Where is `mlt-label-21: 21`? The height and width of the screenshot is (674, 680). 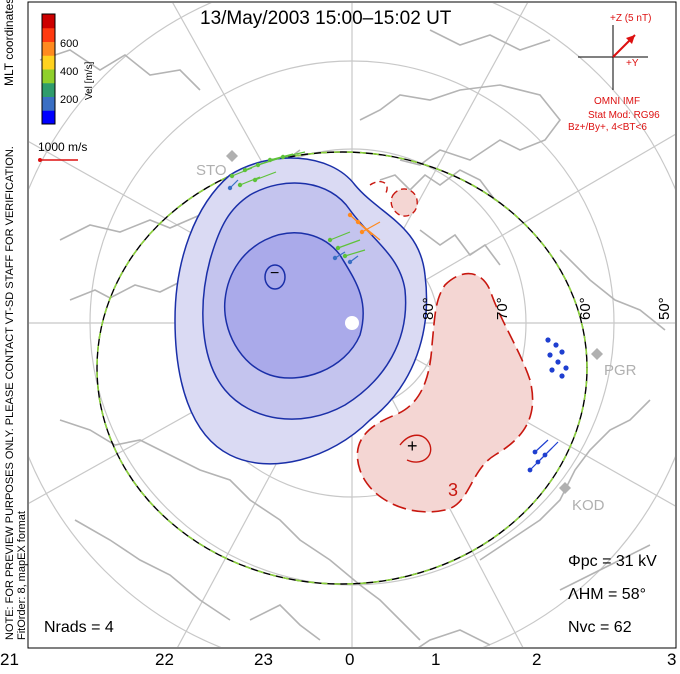
mlt-label-21: 21 is located at coordinates (9, 659).